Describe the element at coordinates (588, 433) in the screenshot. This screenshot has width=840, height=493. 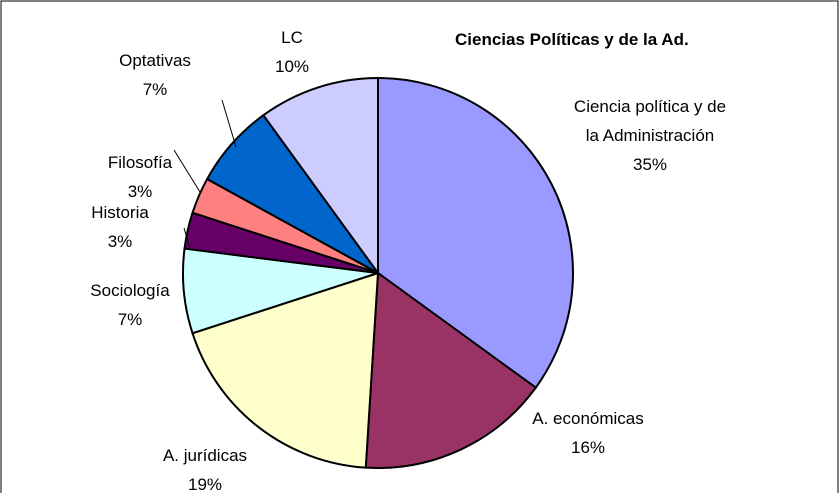
I see `slice-label: A. económicas 16%` at that location.